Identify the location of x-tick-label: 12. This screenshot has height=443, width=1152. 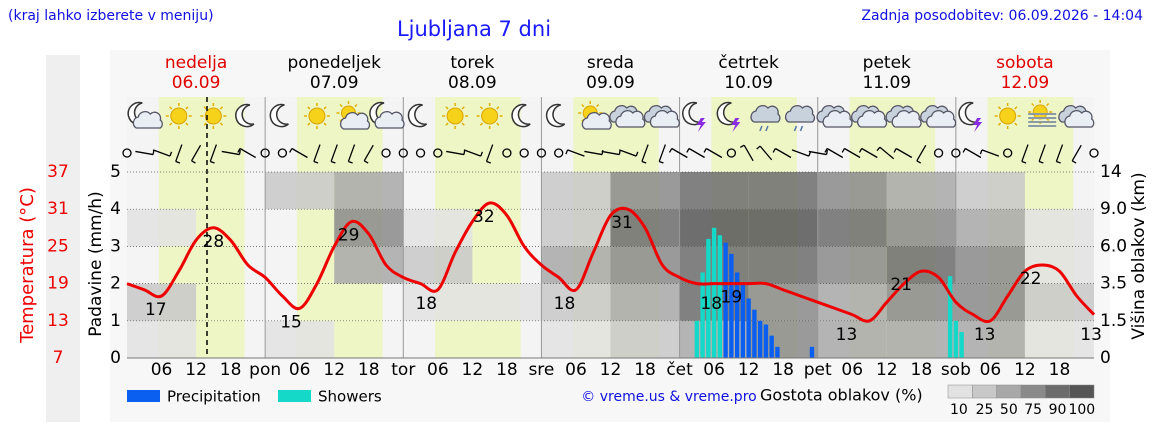
(749, 370).